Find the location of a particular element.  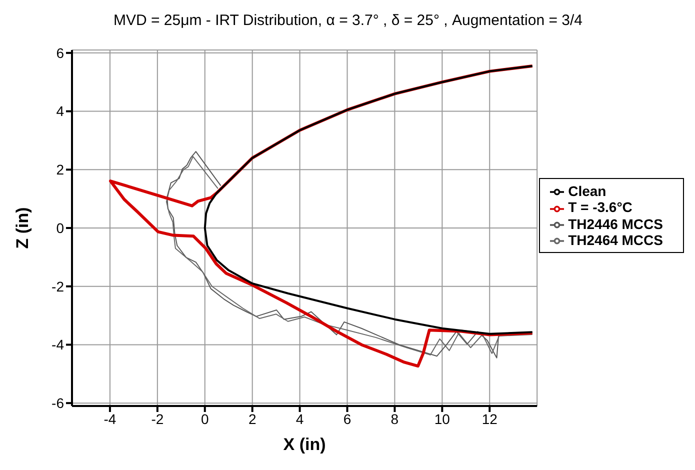

x-axis-title: X (in) is located at coordinates (304, 444).